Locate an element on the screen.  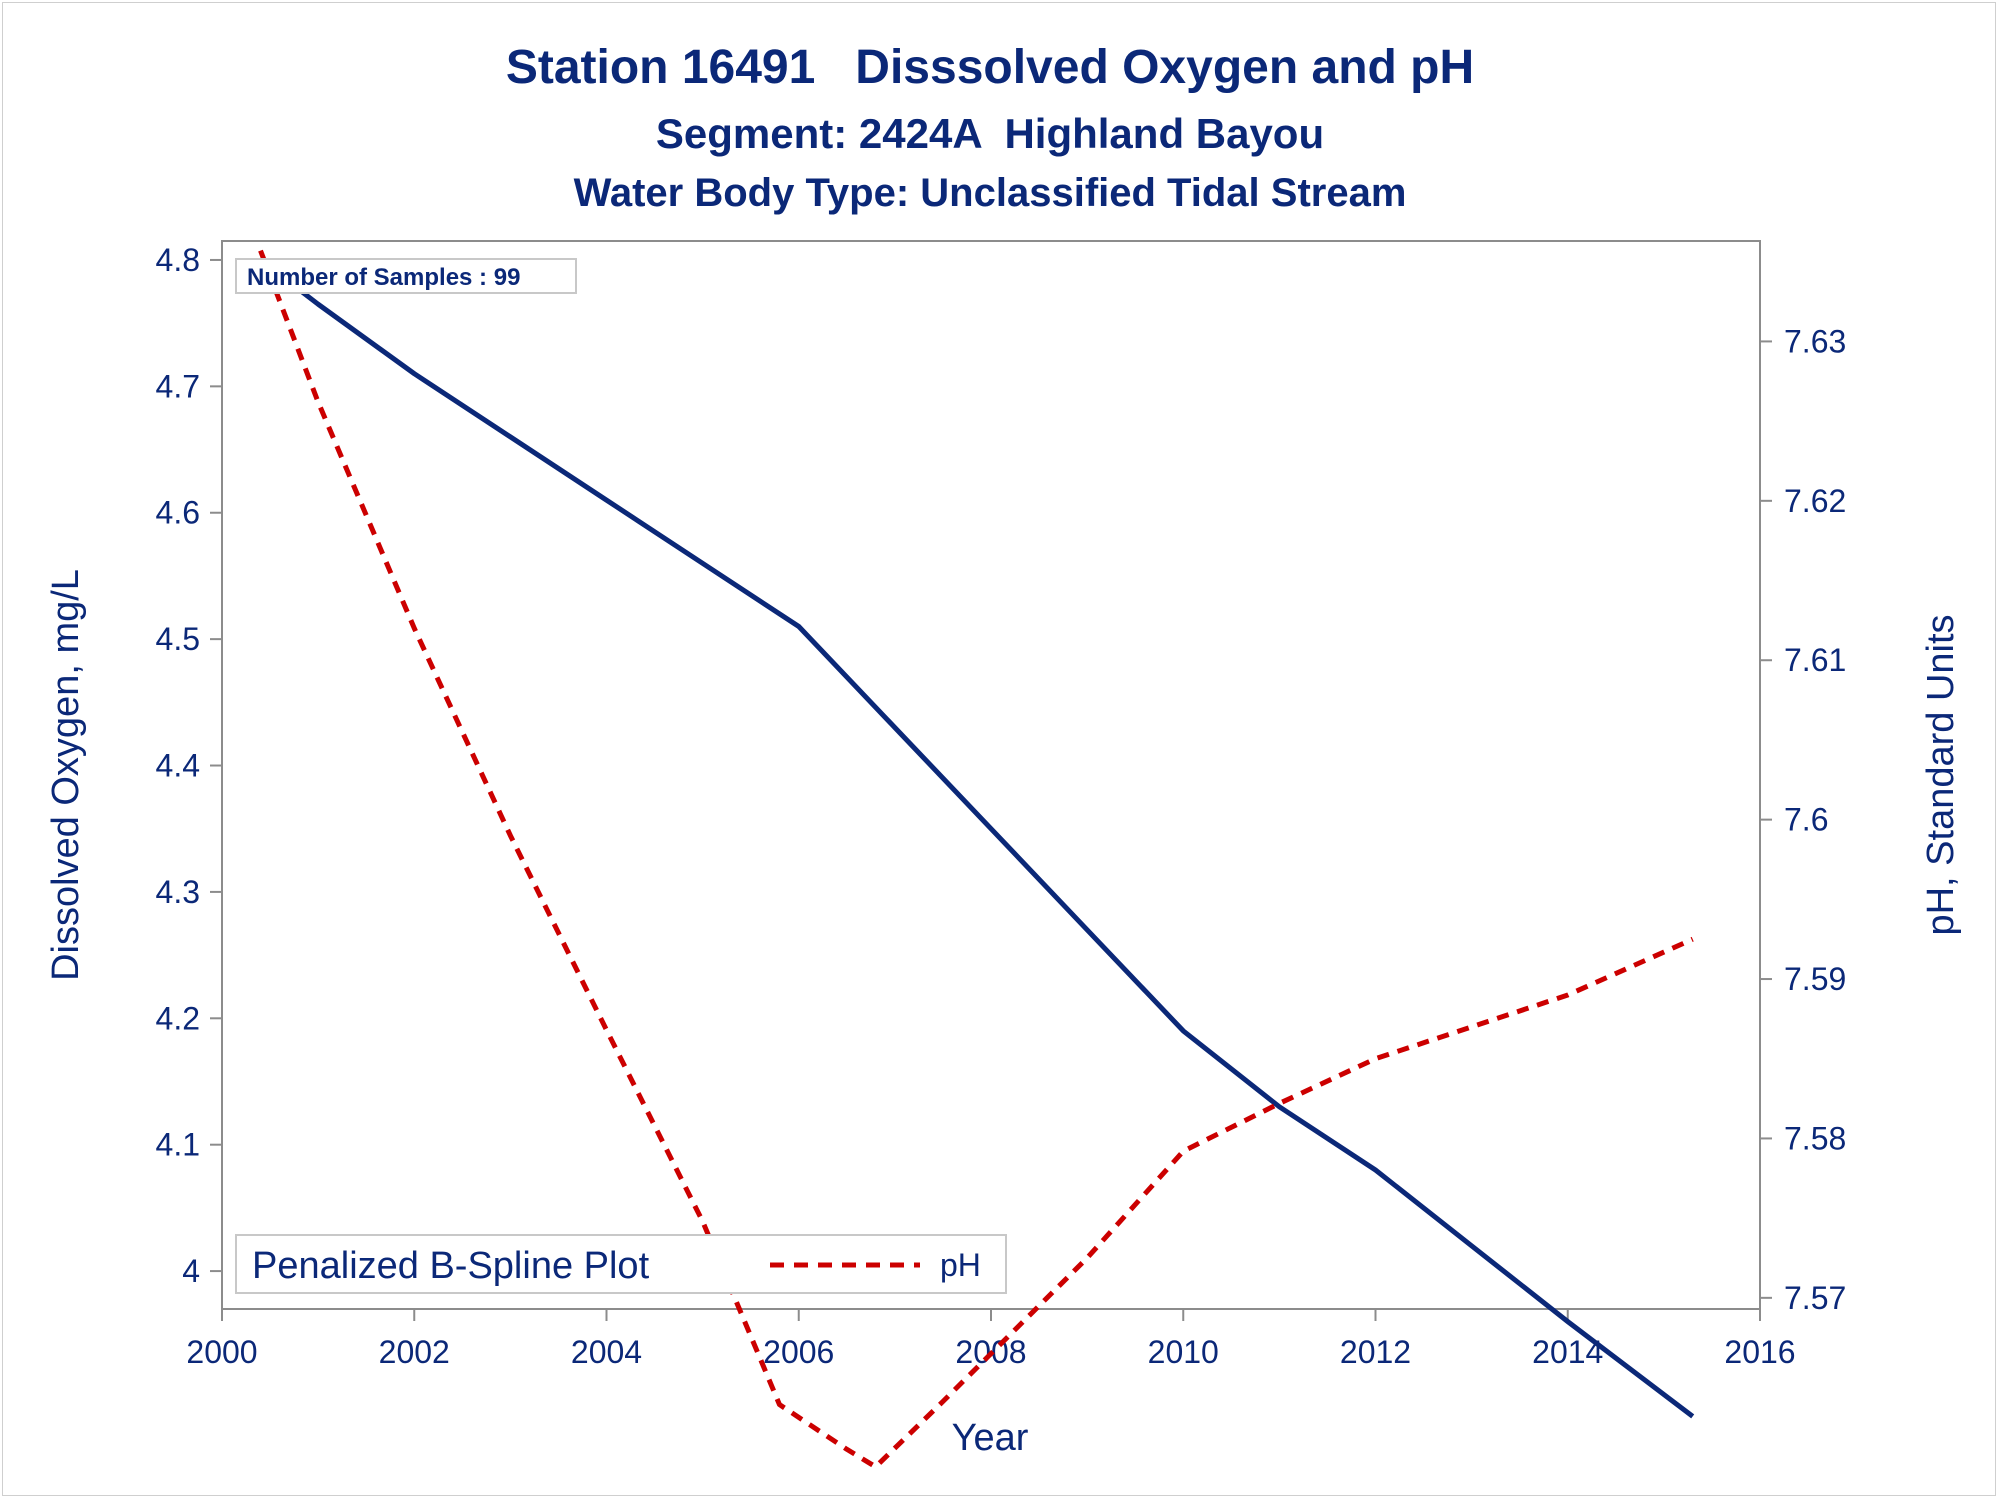
y-axis-right: 7.57 7.58 7.59 7.6 7.61 7.62 7.63 is located at coordinates (1803, 819).